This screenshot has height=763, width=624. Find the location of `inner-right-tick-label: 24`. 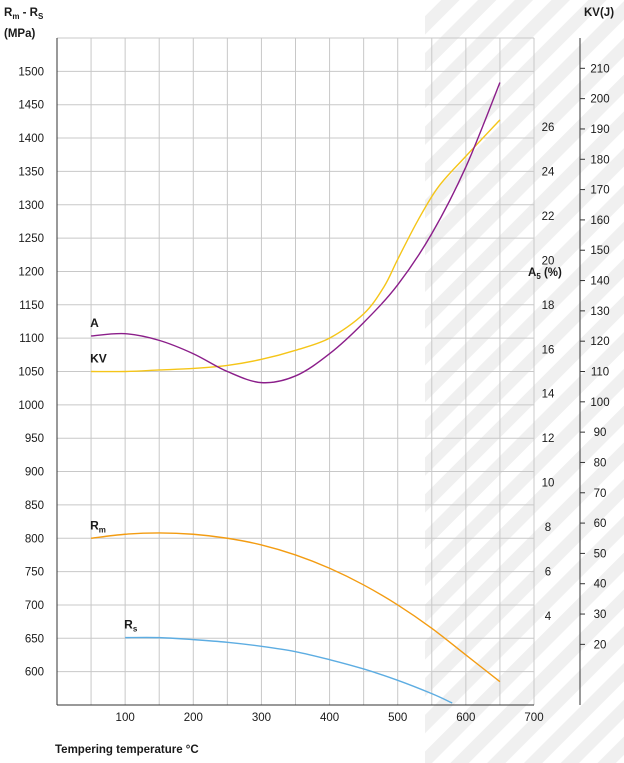

inner-right-tick-label: 24 is located at coordinates (548, 172).